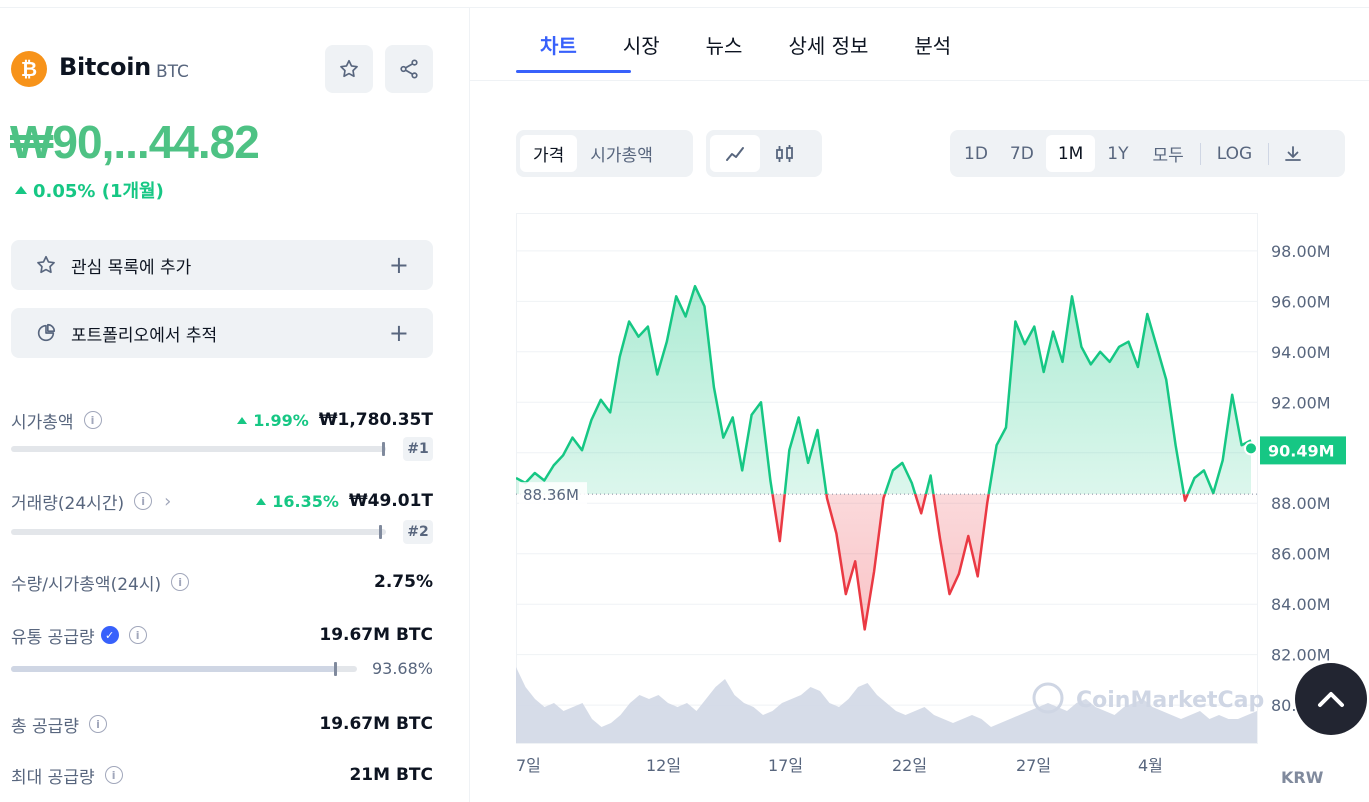 The image size is (1369, 802). What do you see at coordinates (1301, 503) in the screenshot?
I see `y-tick-label: 88.00M` at bounding box center [1301, 503].